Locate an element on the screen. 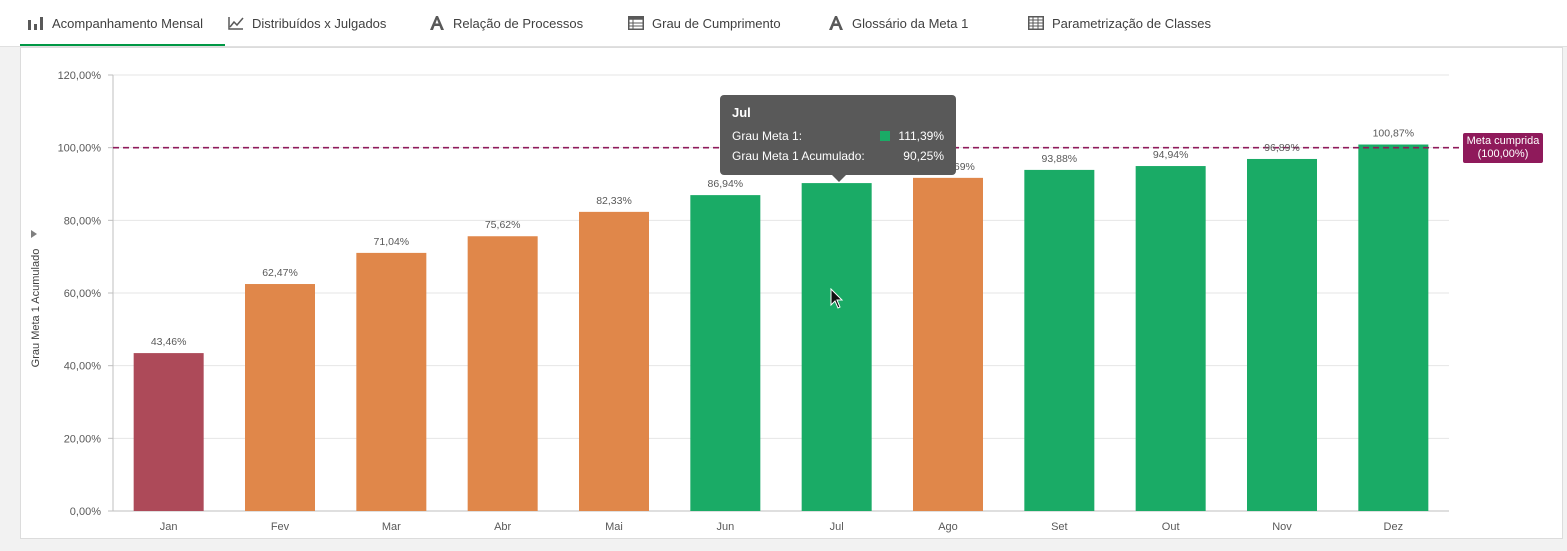  x-tick-label: Dez is located at coordinates (1394, 527).